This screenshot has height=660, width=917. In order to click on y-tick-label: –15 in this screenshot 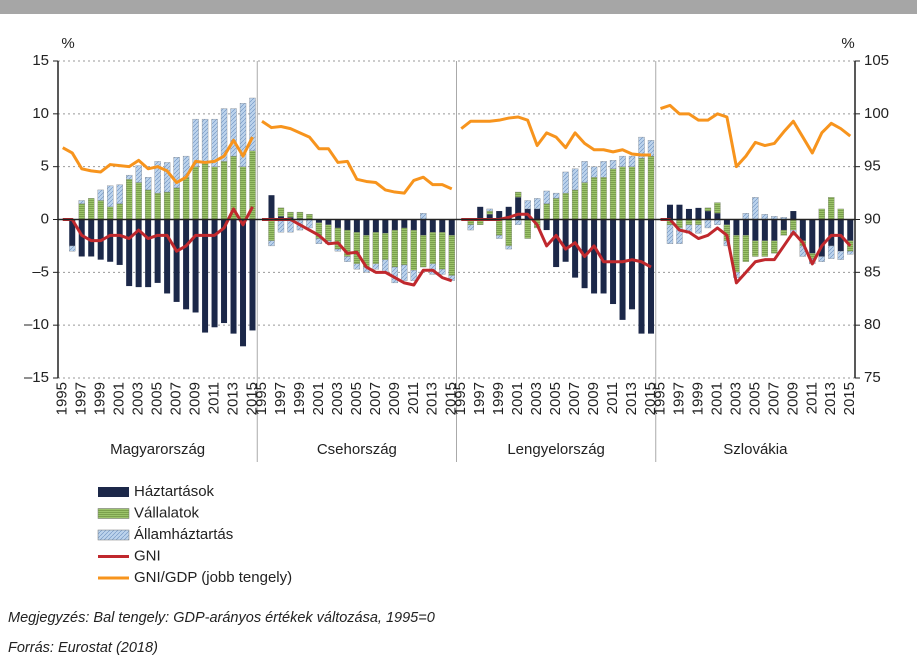, I will do `click(36, 377)`.